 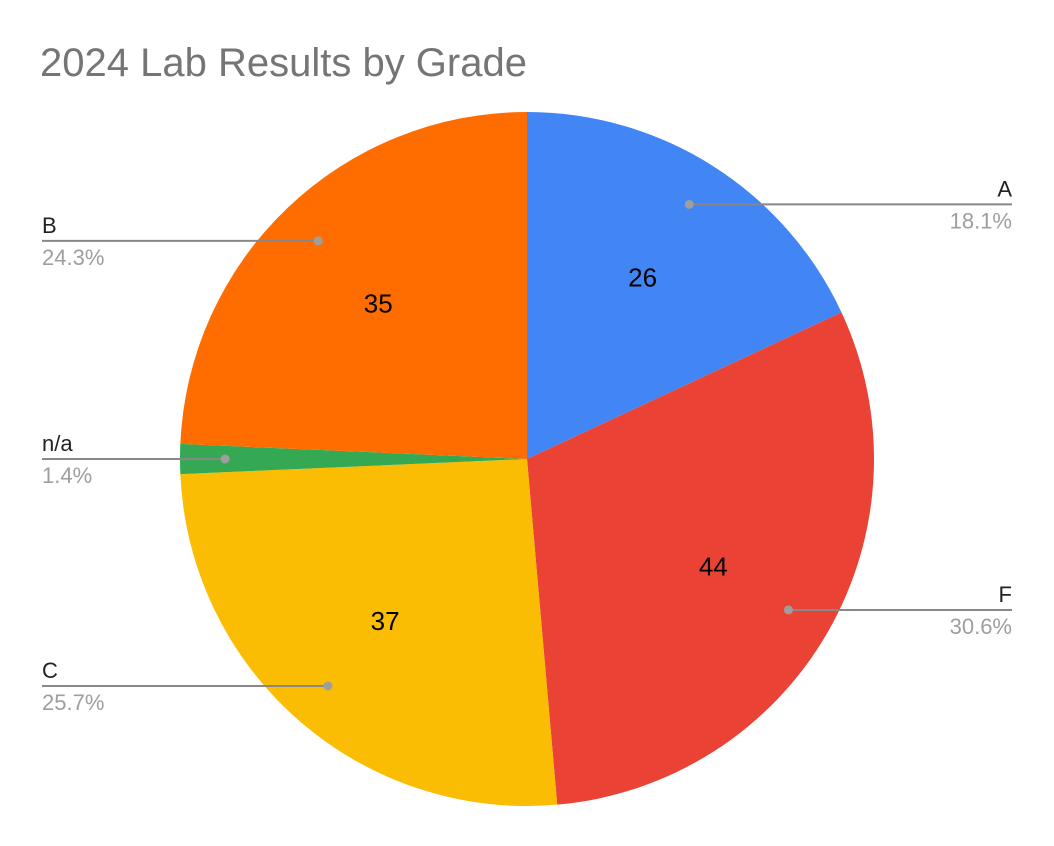 What do you see at coordinates (369, 633) in the screenshot?
I see `pie-slice-c` at bounding box center [369, 633].